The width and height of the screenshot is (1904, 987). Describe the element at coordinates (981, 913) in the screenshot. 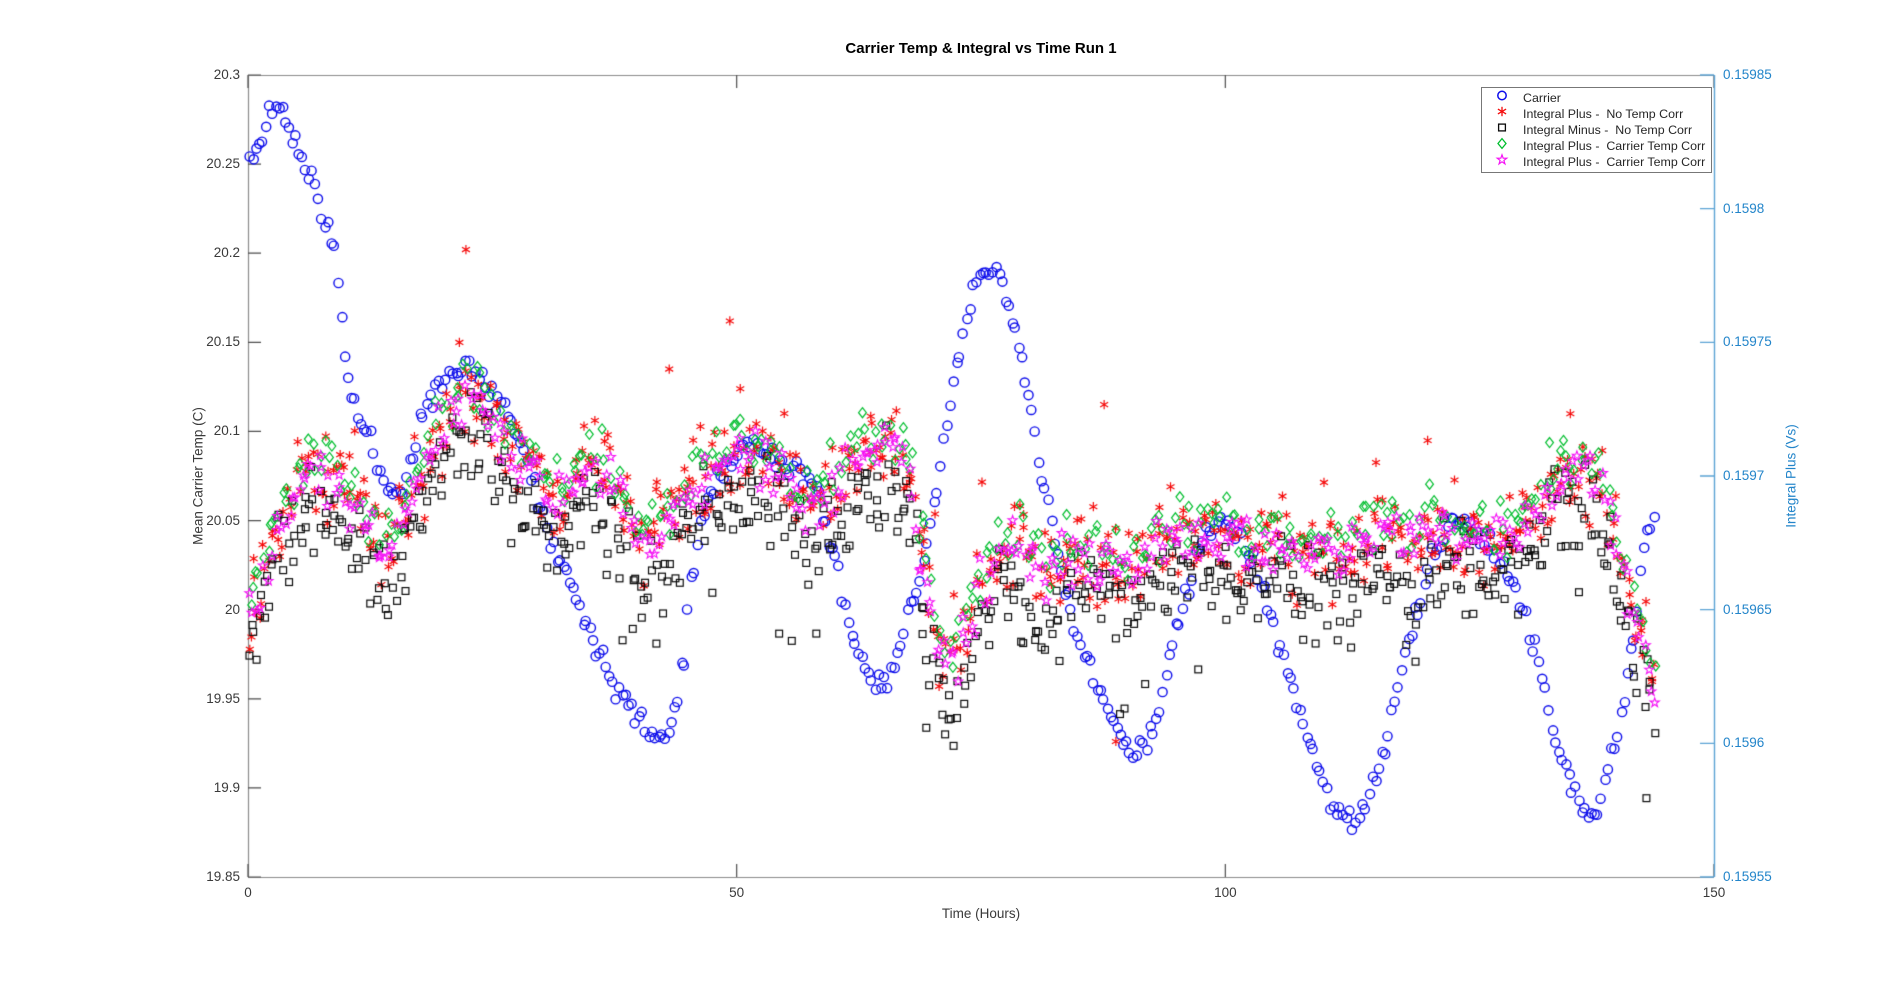

I see `x-axis-label: Time (Hours)` at that location.